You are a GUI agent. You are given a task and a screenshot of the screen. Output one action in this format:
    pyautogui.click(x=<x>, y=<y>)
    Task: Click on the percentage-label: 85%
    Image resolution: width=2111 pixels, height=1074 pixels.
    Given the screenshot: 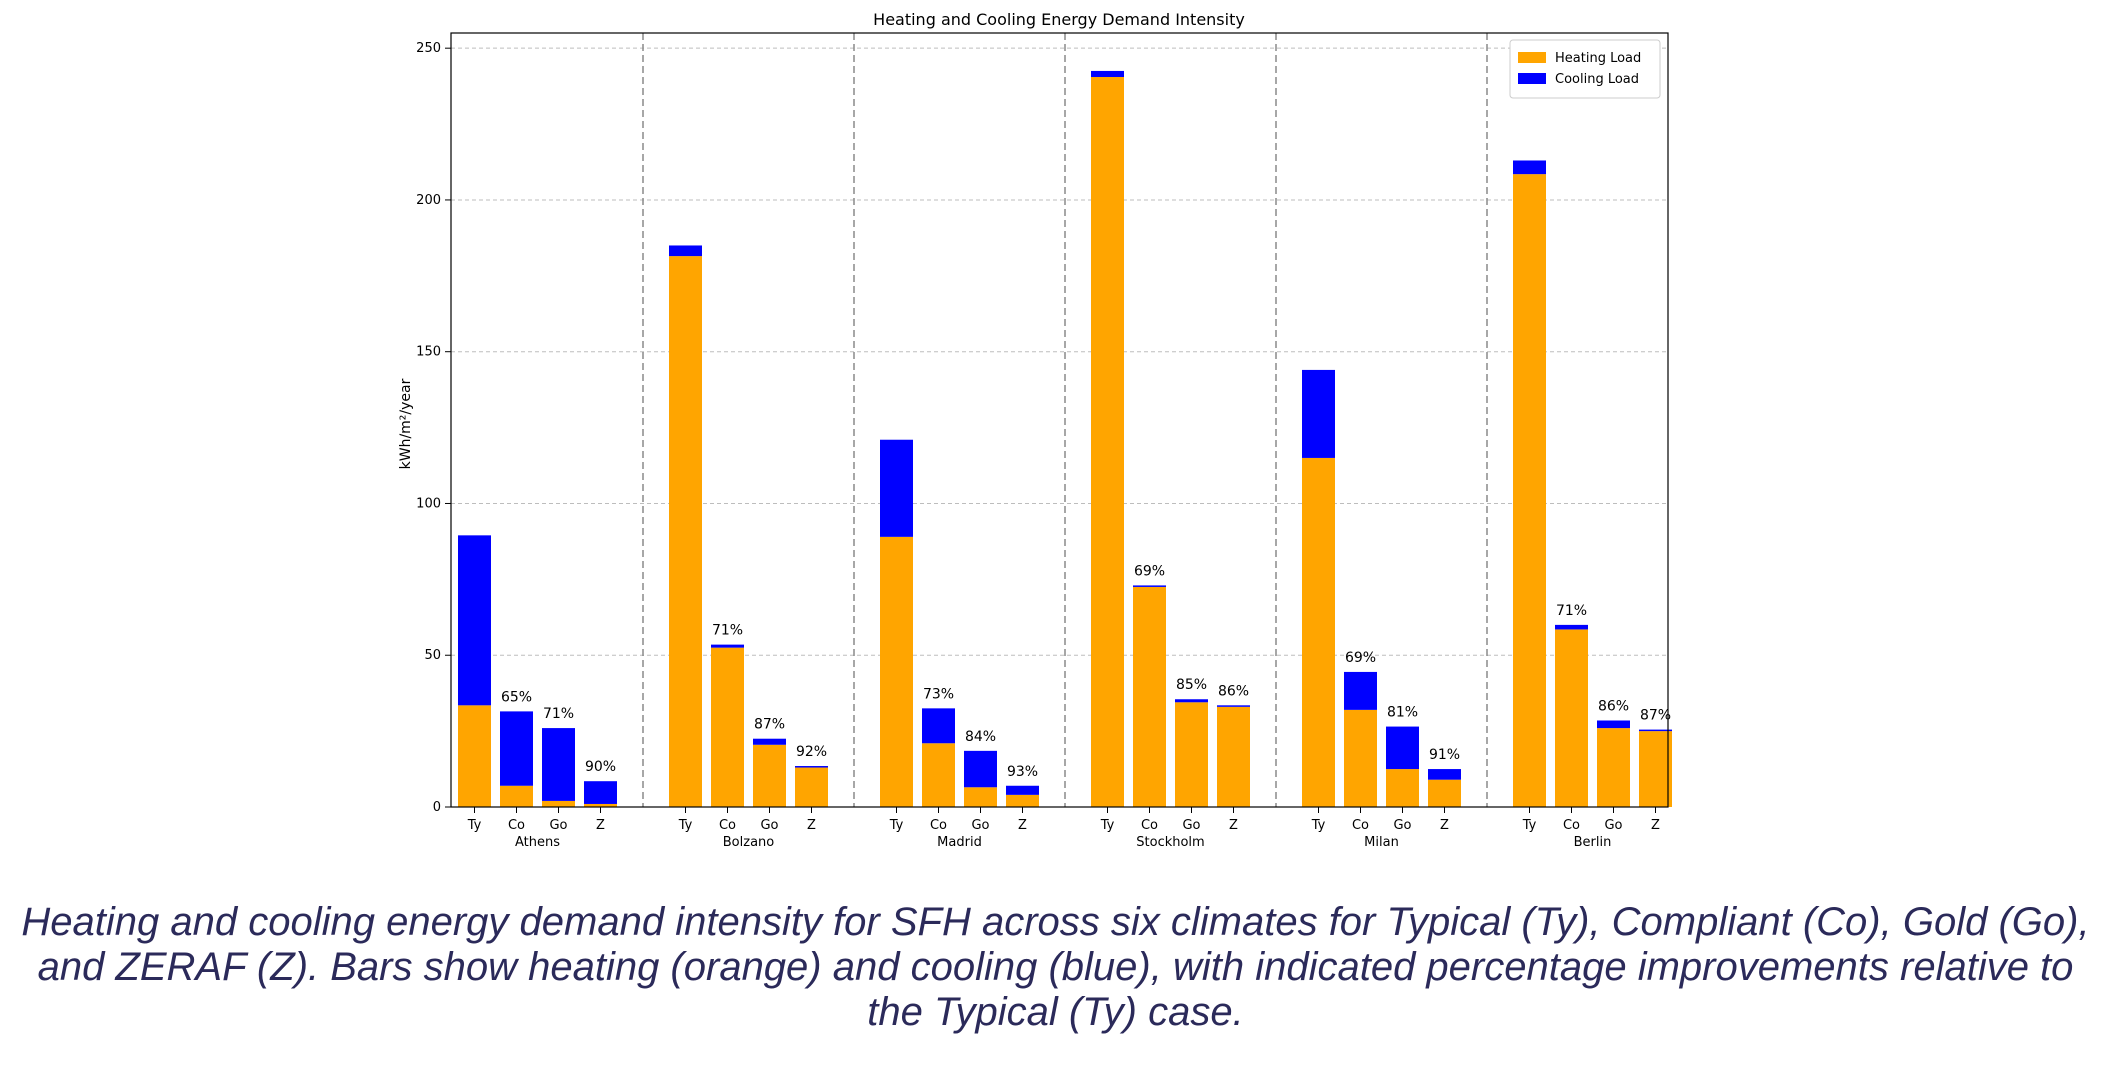 What is the action you would take?
    pyautogui.click(x=1191, y=685)
    